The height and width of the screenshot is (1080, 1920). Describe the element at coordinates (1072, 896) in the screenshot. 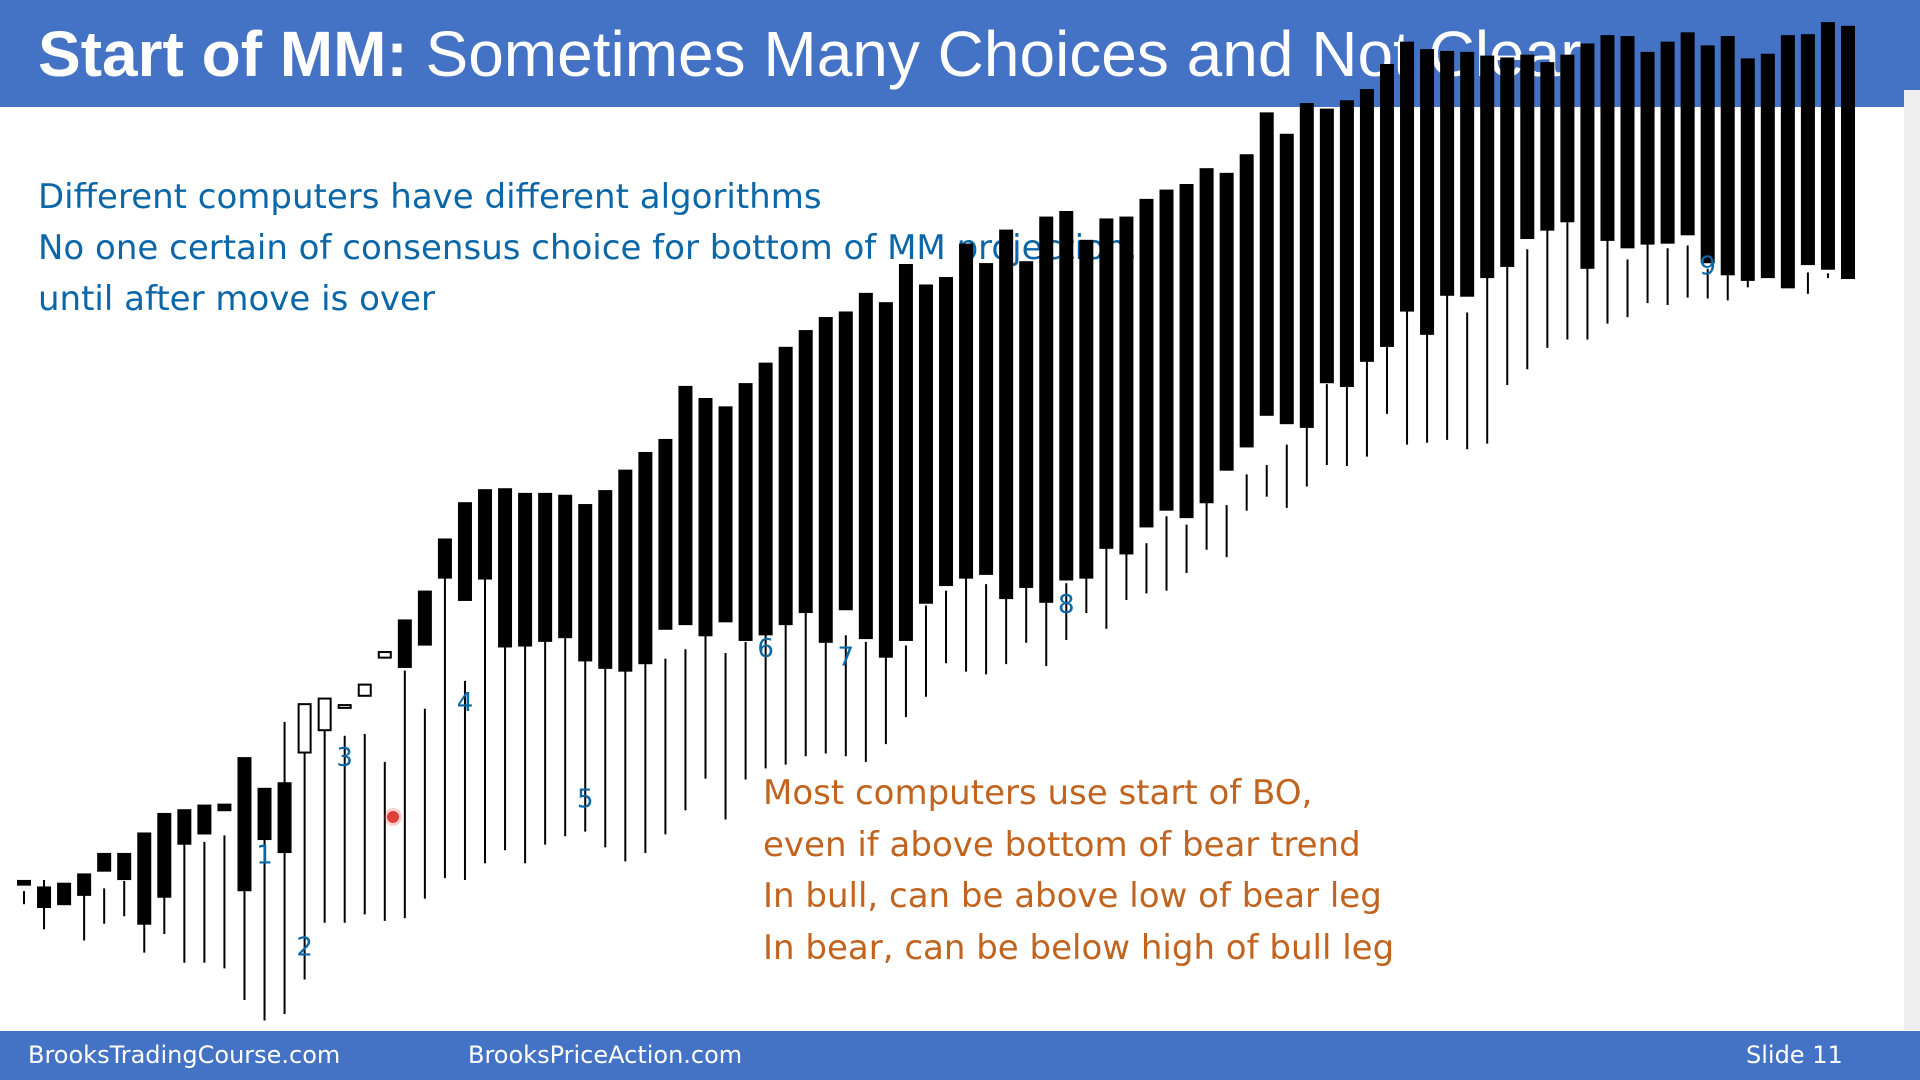

I see `orange-note-line: In bull, can be above low of bear leg` at that location.